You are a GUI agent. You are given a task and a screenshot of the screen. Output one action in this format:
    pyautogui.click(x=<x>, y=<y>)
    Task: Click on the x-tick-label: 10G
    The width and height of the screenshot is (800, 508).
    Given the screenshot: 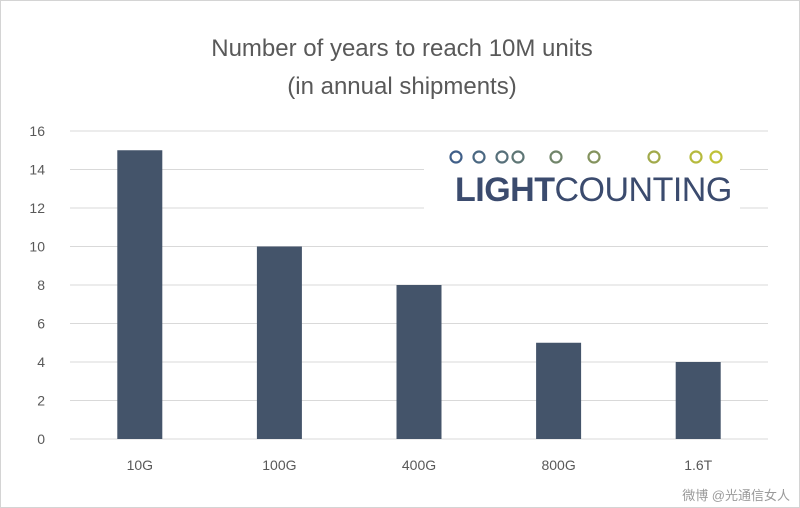 What is the action you would take?
    pyautogui.click(x=140, y=465)
    